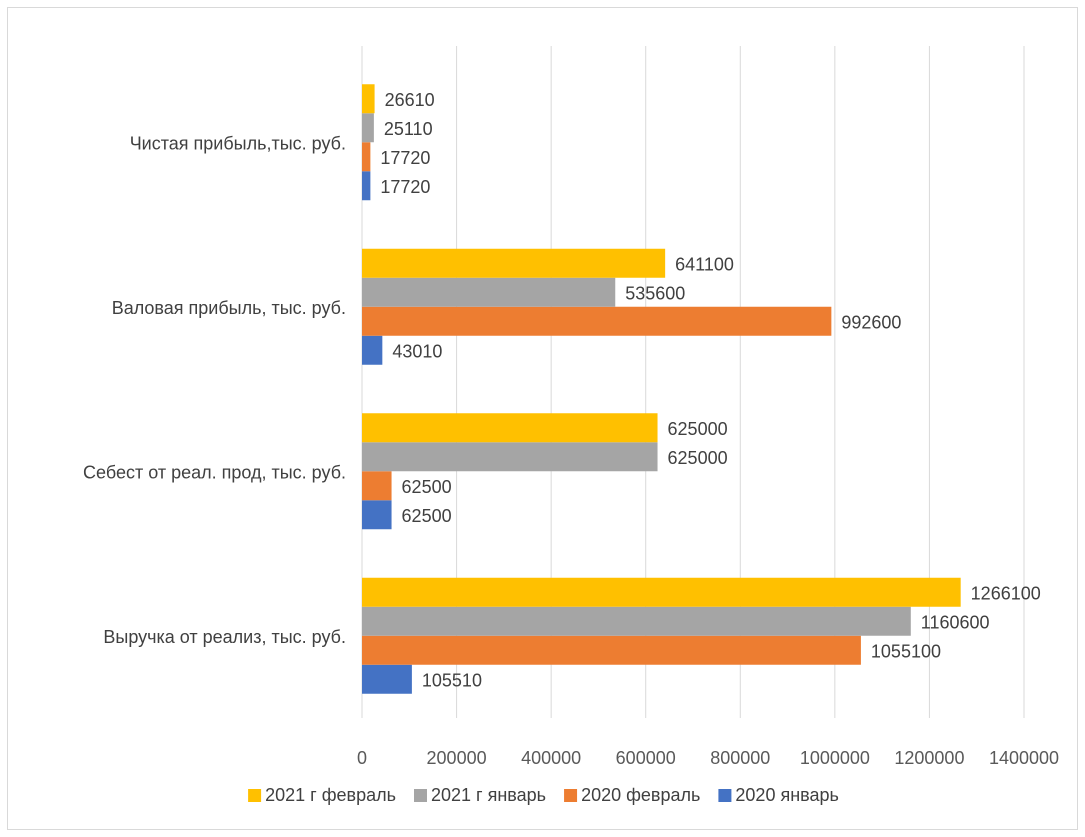 This screenshot has width=1085, height=837. What do you see at coordinates (551, 758) in the screenshot?
I see `x-tick-label: 400000` at bounding box center [551, 758].